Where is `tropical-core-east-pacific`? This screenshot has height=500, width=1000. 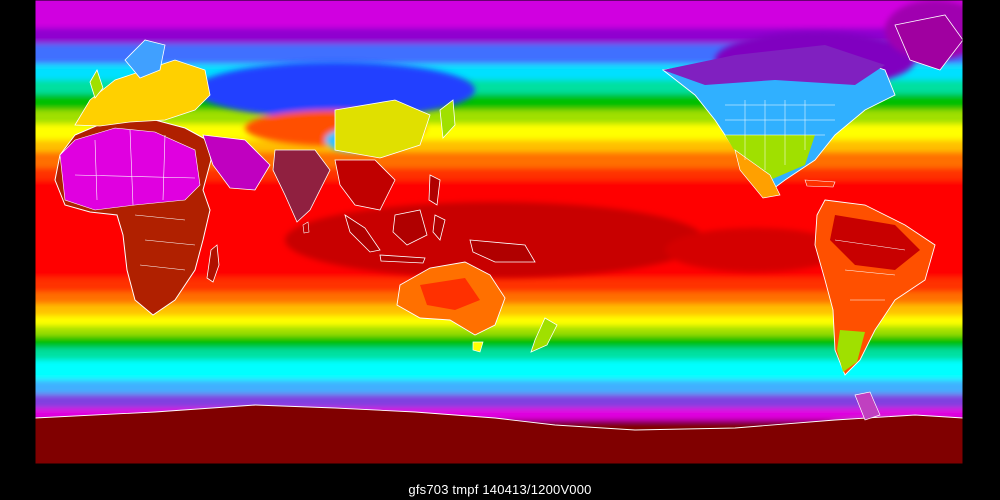 tropical-core-east-pacific is located at coordinates (755, 250).